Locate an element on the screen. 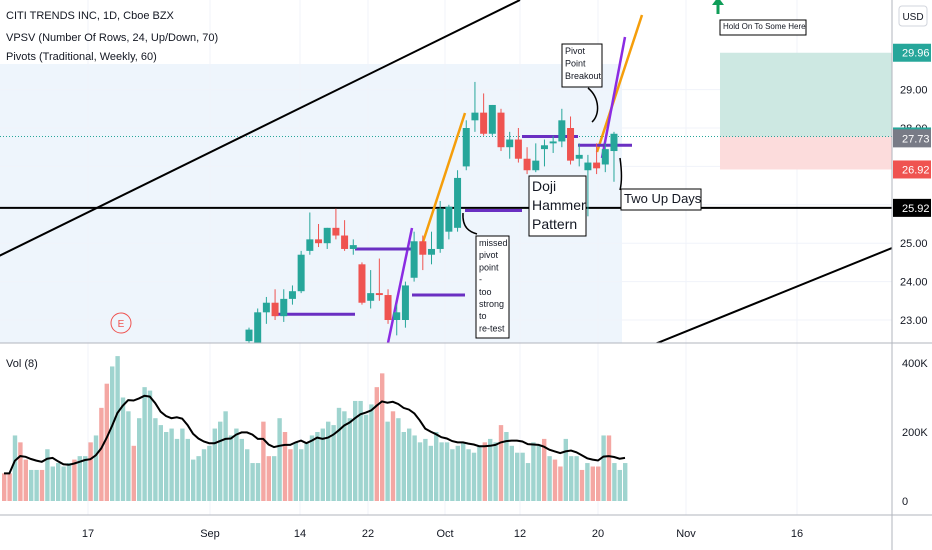 This screenshot has height=550, width=932. earnings-marker is located at coordinates (121, 323).